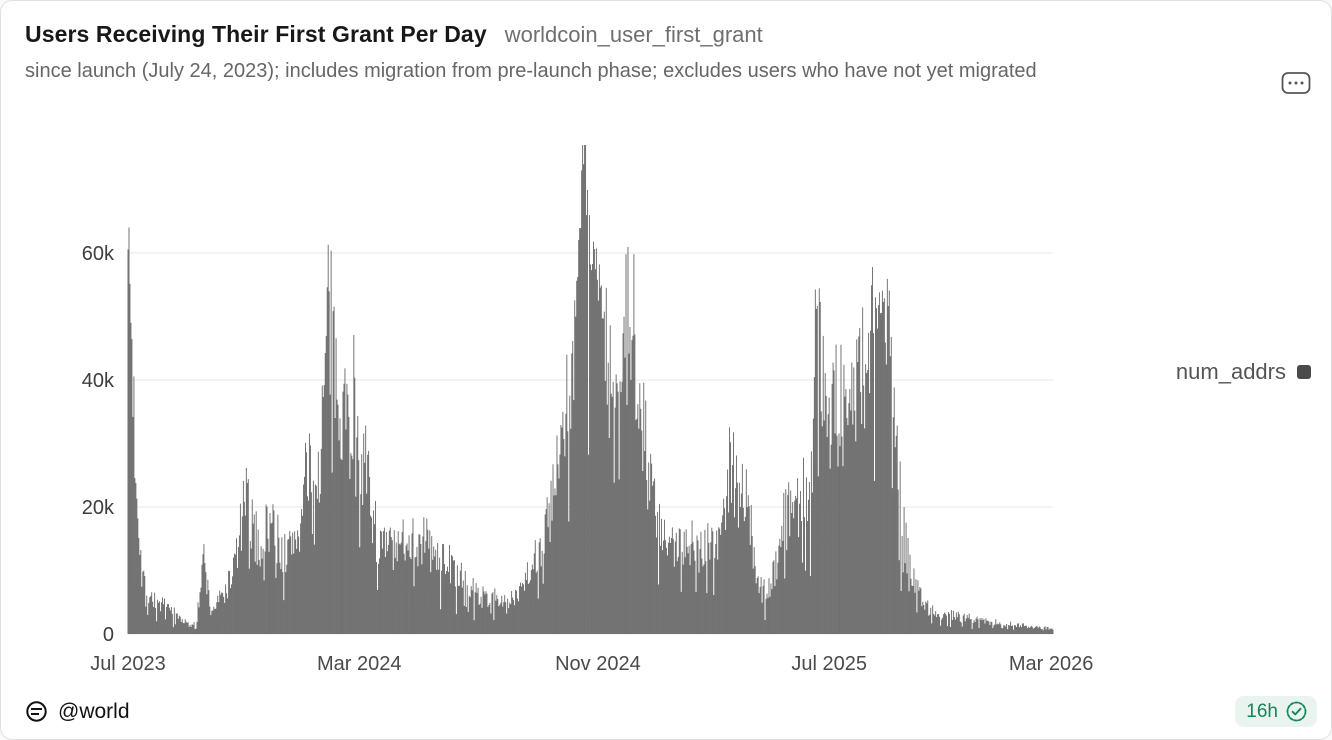  Describe the element at coordinates (98, 254) in the screenshot. I see `svg-text: 60k` at that location.